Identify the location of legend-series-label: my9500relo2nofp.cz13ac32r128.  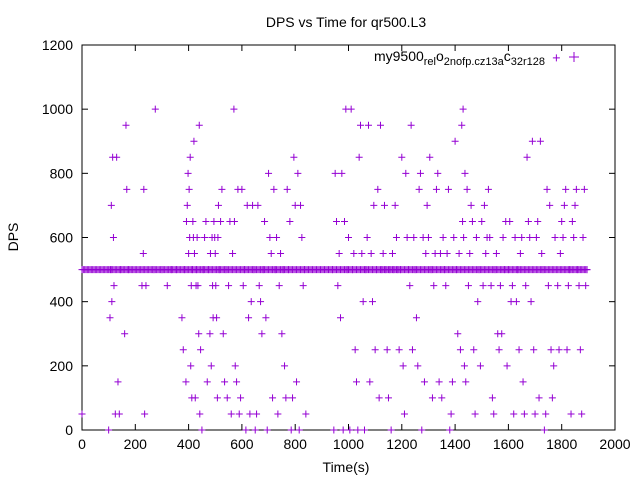
(459, 58).